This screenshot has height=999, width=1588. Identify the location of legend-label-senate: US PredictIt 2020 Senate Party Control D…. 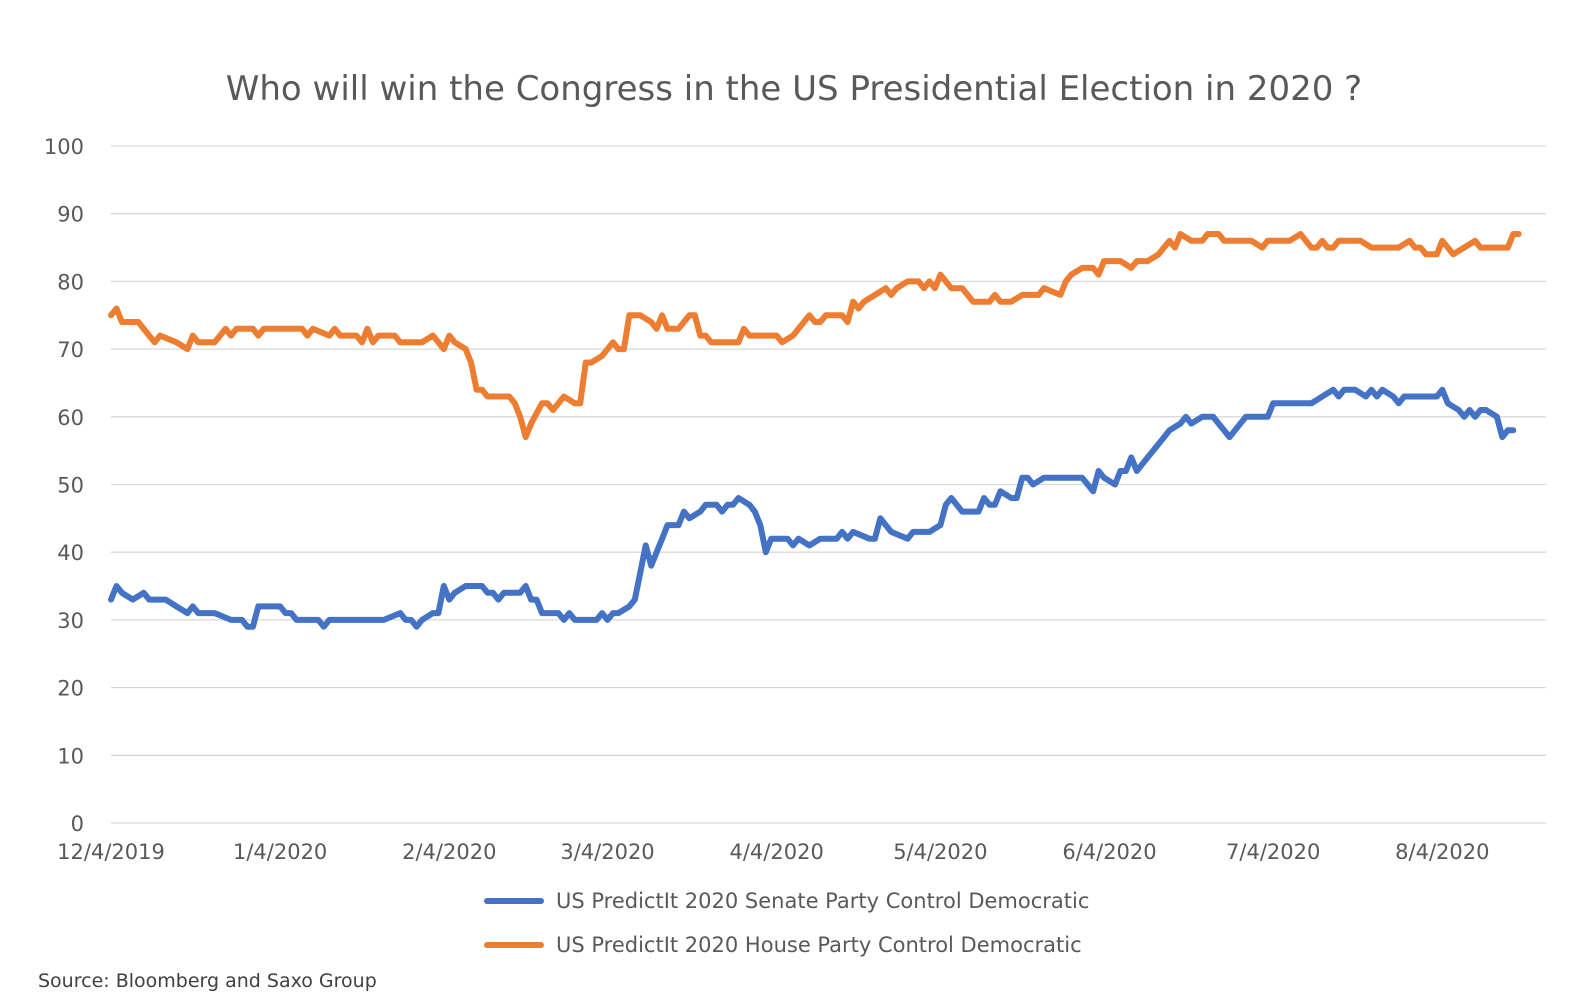
(822, 901).